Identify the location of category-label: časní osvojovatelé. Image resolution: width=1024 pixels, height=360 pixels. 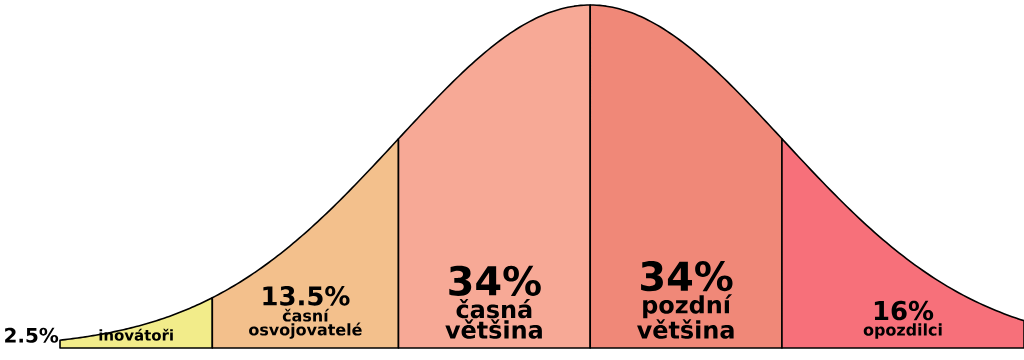
(305, 323).